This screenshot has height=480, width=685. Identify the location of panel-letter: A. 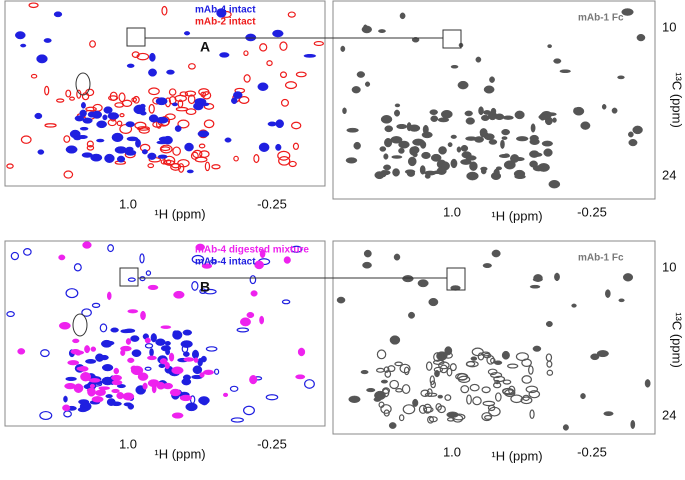
(205, 47).